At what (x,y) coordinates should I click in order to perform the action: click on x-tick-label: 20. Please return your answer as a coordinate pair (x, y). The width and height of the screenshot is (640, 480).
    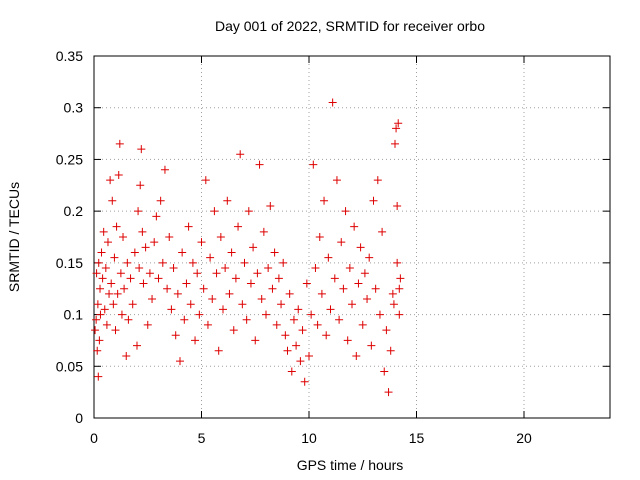
    Looking at the image, I should click on (524, 438).